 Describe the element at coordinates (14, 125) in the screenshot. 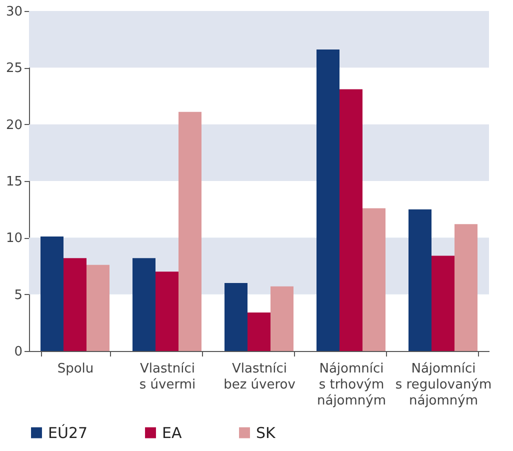

I see `y-tick-label: 20` at that location.